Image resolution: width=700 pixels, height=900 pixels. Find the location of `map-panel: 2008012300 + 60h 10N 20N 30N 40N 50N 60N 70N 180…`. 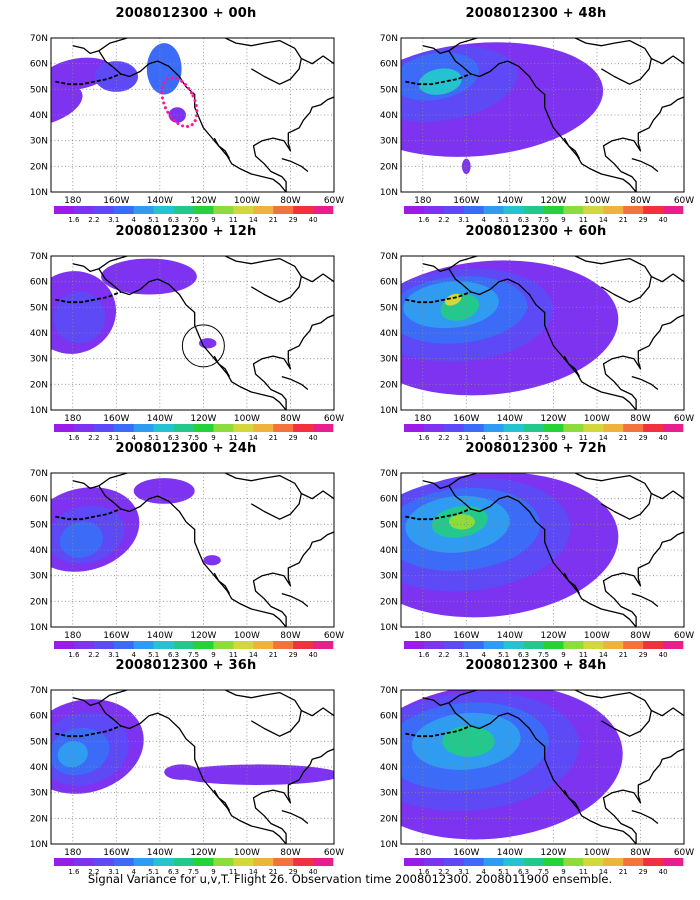

map-panel: 2008012300 + 60h 10N 20N 30N 40N 50N 60N 70N 180… is located at coordinates (533, 333).